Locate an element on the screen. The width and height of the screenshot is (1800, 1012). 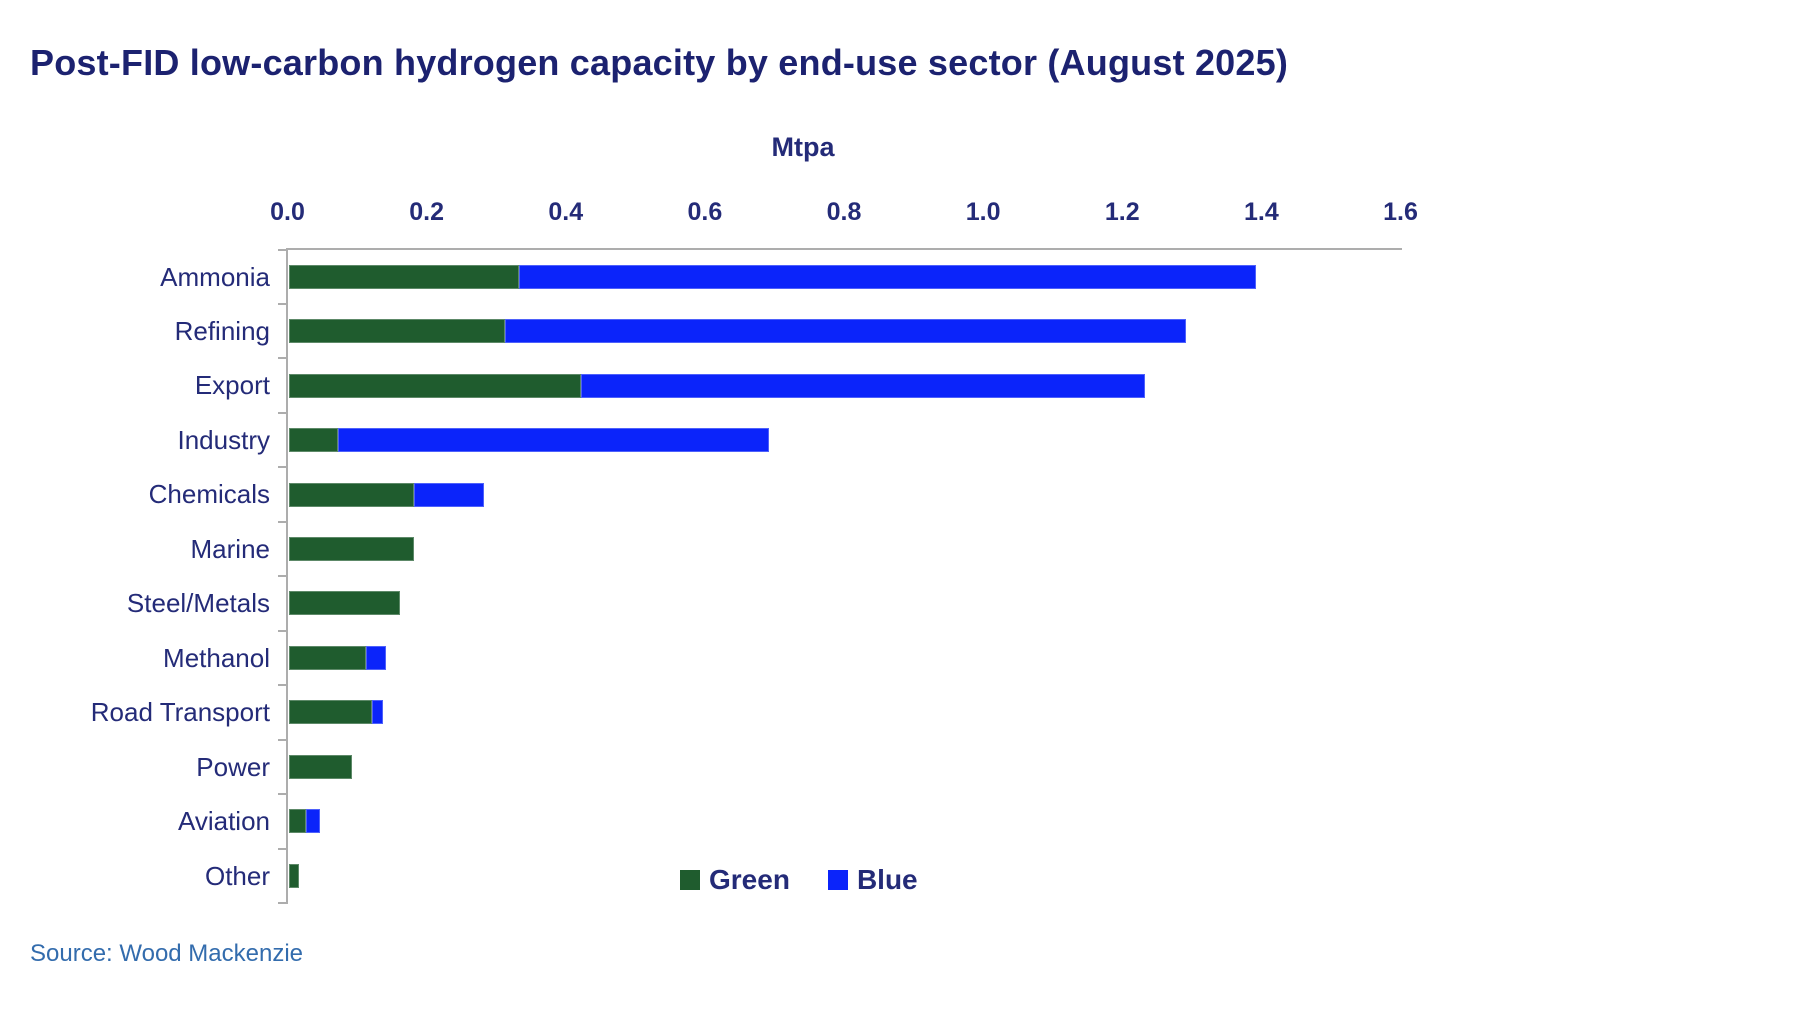
x-tick-label-1.2: 1.2 is located at coordinates (1122, 212).